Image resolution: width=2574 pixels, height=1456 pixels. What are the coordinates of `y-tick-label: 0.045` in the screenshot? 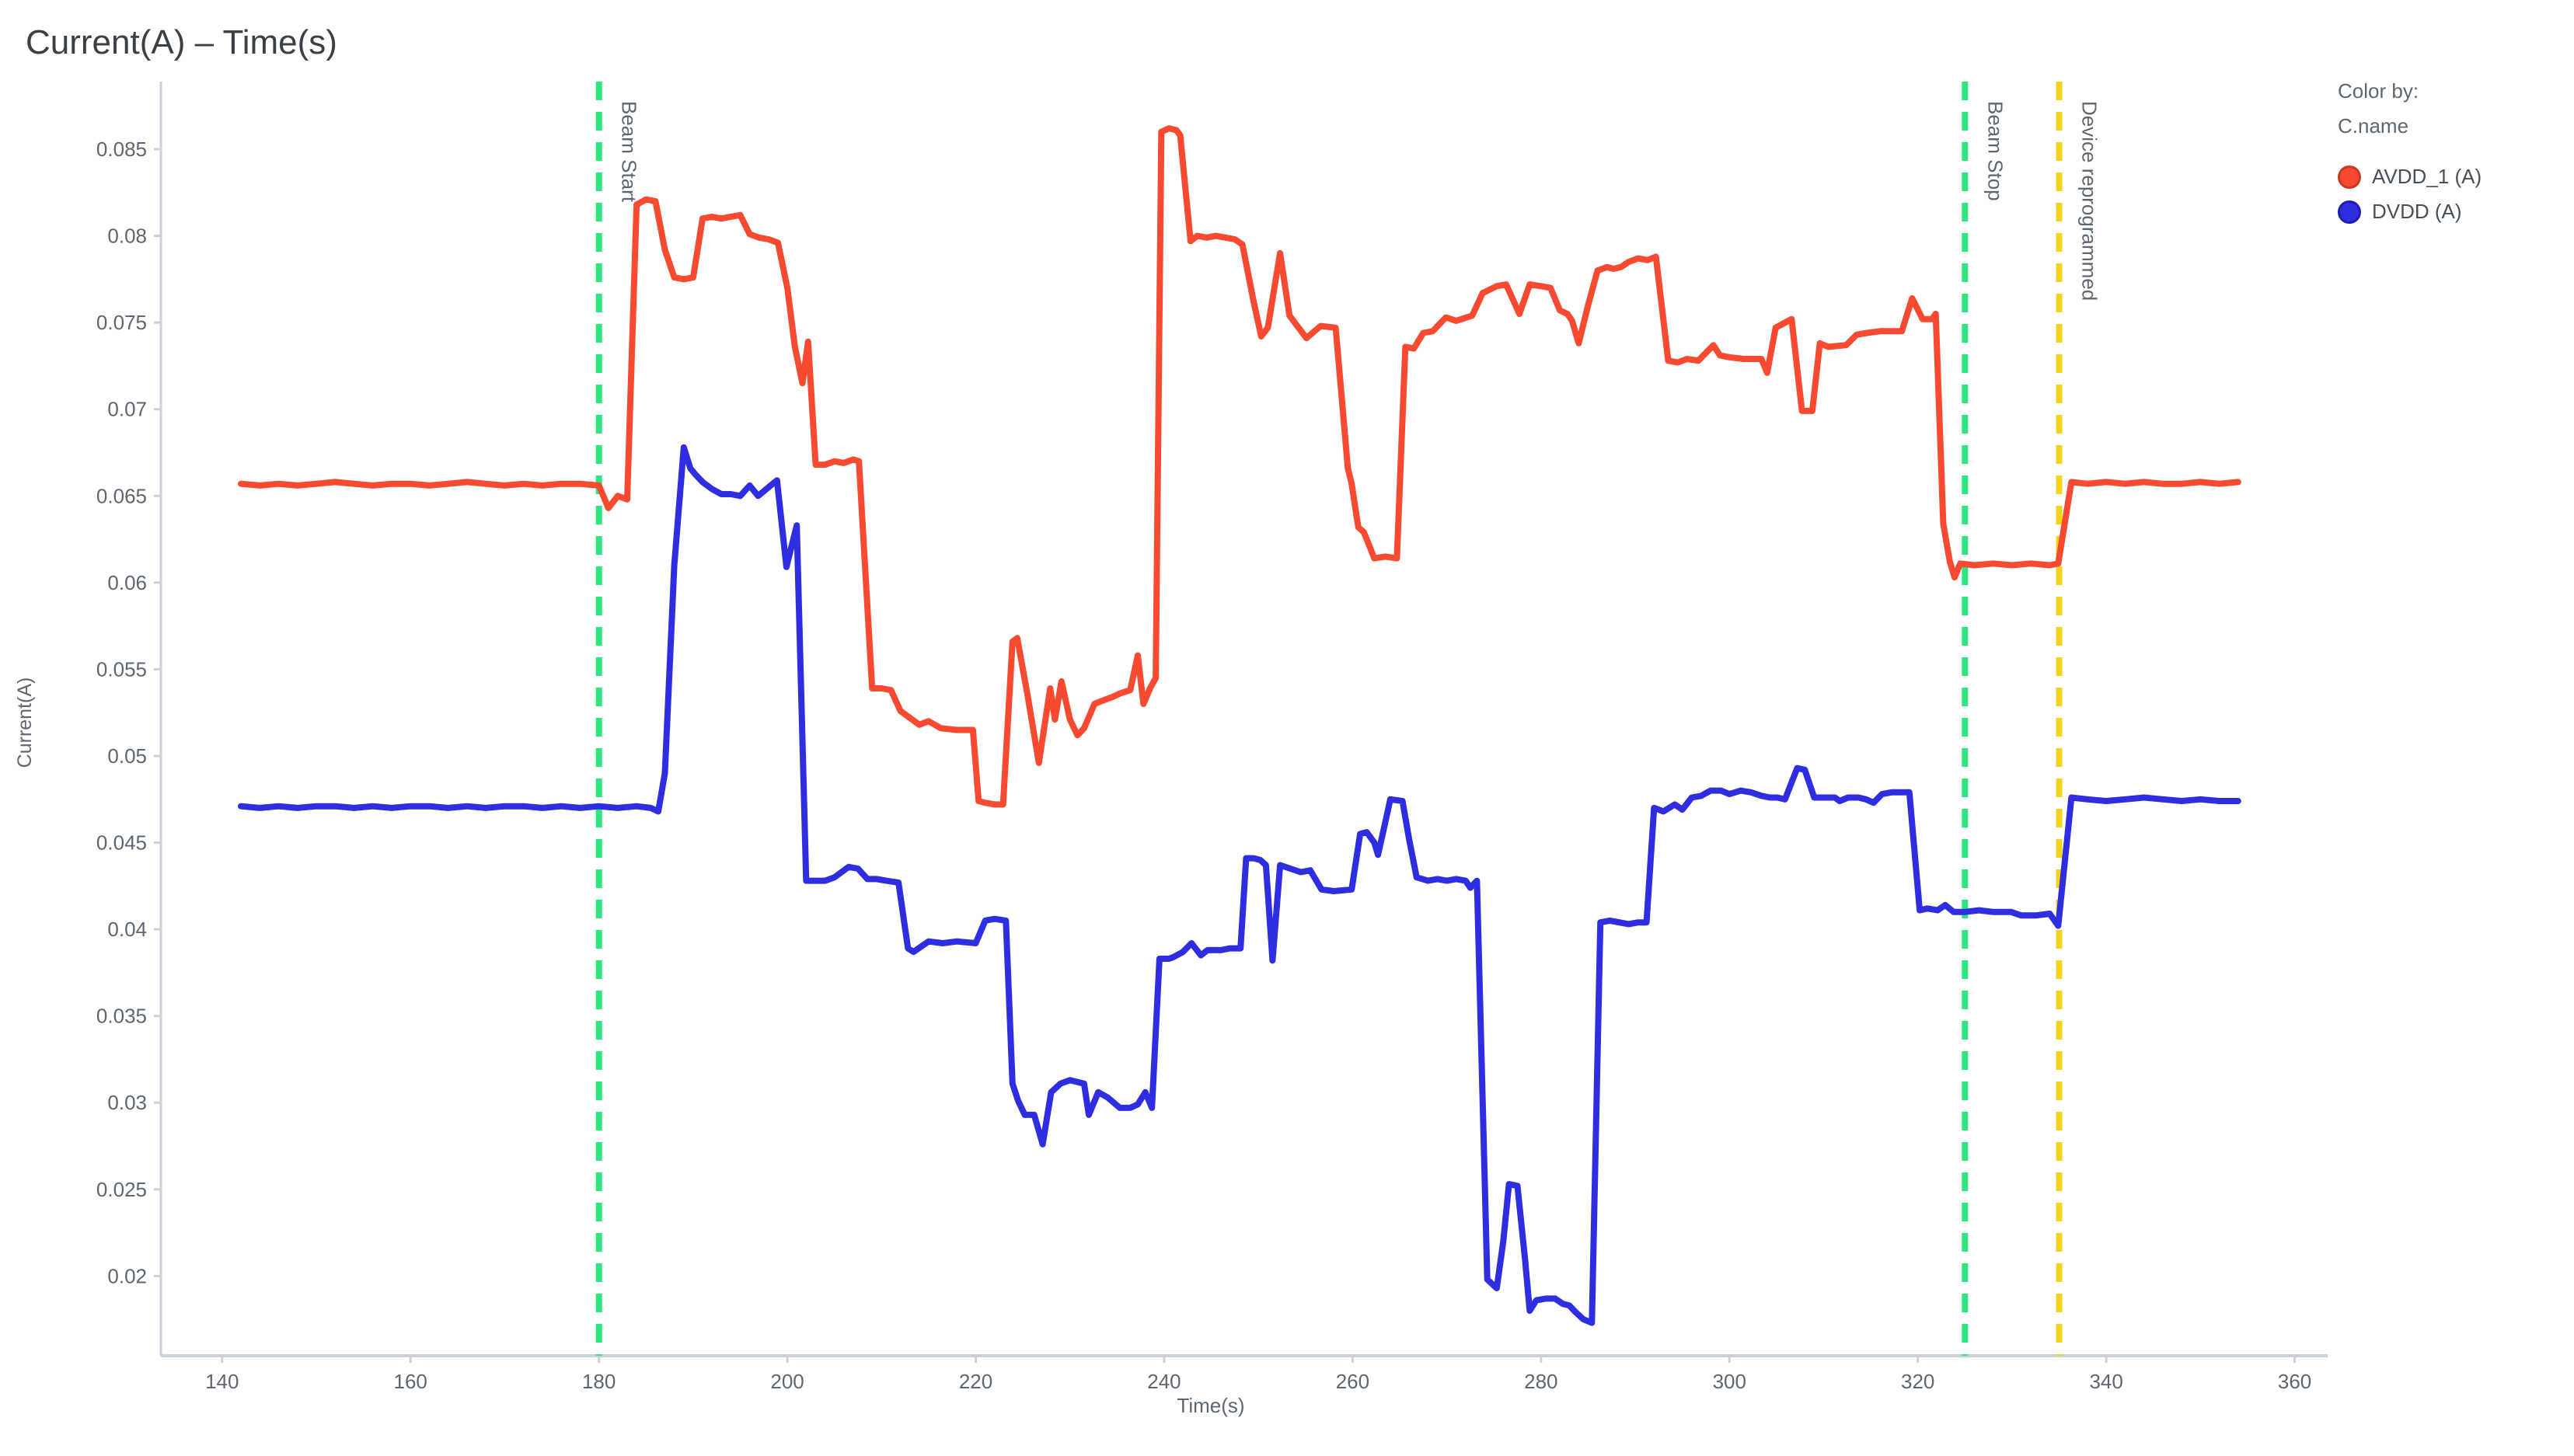 It's located at (121, 843).